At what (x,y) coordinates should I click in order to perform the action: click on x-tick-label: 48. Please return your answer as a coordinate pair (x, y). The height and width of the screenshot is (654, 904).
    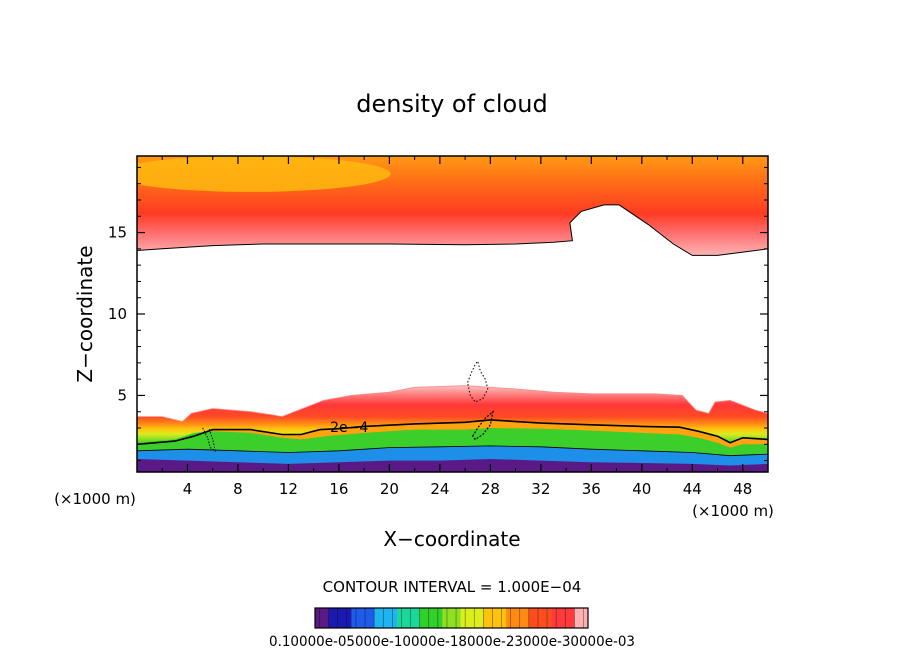
    Looking at the image, I should click on (742, 489).